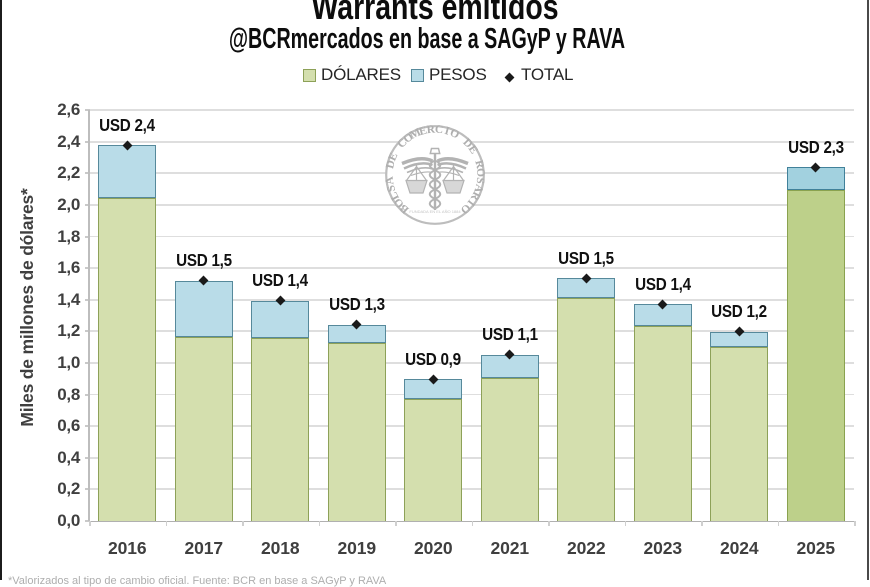 The width and height of the screenshot is (870, 587). What do you see at coordinates (415, 134) in the screenshot?
I see `svg-text: M` at bounding box center [415, 134].